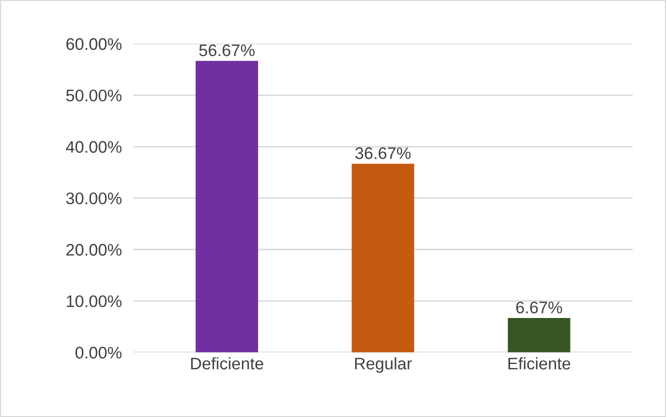 The image size is (666, 417). Describe the element at coordinates (227, 50) in the screenshot. I see `data-label: 56.67%` at that location.